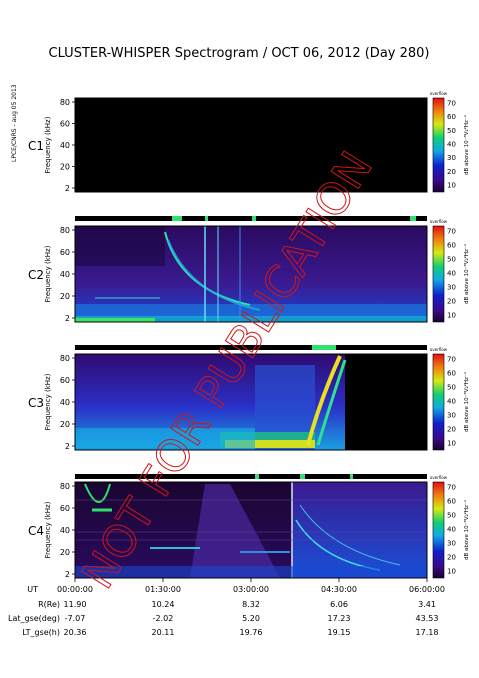 This screenshot has width=479, height=678. What do you see at coordinates (251, 604) in the screenshot?
I see `ephemeris-value: 8.32` at bounding box center [251, 604].